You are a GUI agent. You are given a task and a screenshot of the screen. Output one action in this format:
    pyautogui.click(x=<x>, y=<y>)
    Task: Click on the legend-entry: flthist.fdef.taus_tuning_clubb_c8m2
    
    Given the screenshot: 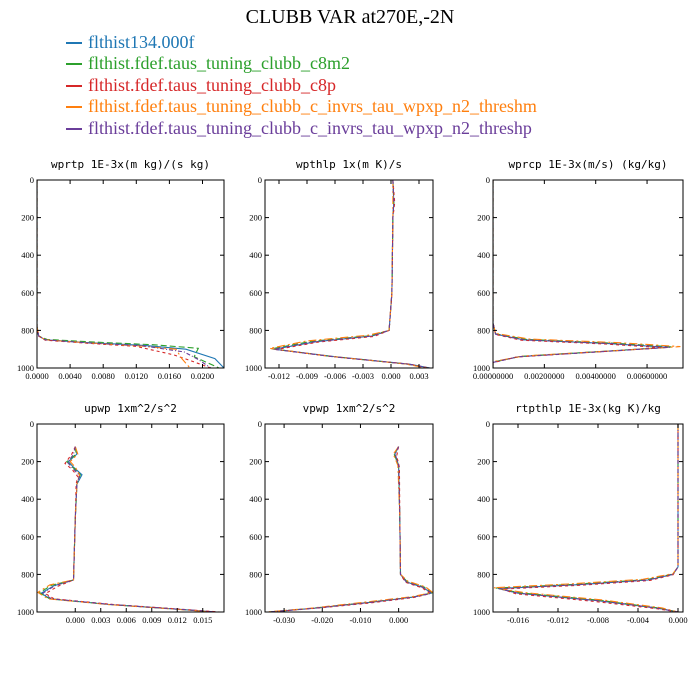 What is the action you would take?
    pyautogui.click(x=300, y=63)
    